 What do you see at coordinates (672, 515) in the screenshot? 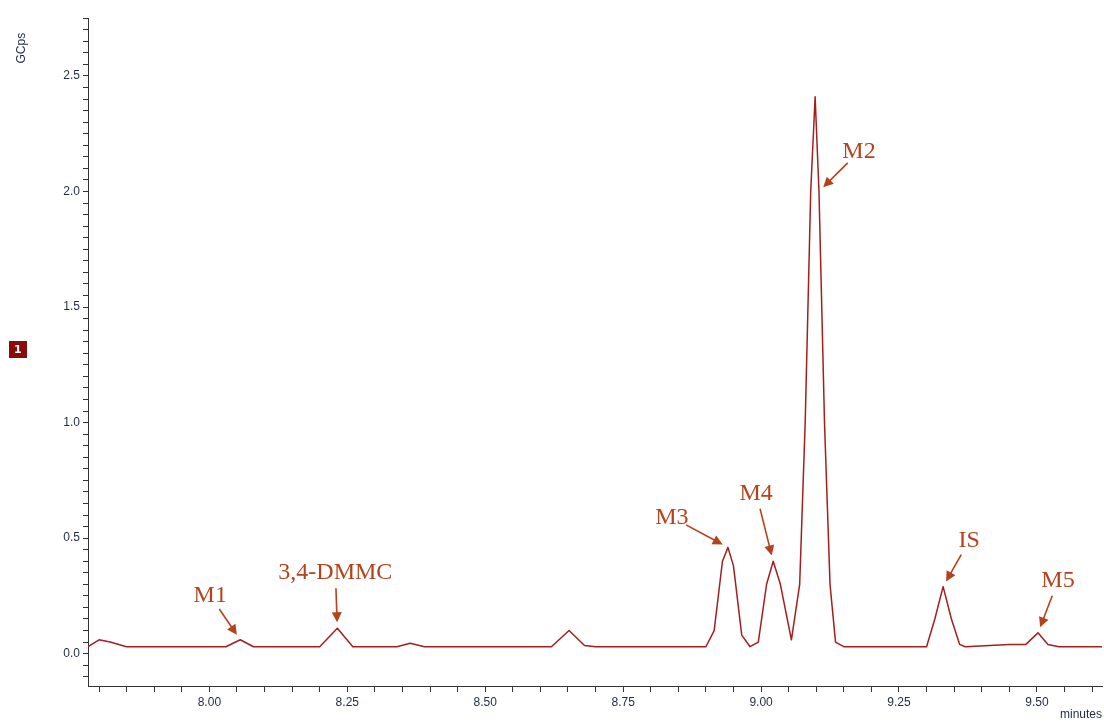
I see `annotation: M3` at bounding box center [672, 515].